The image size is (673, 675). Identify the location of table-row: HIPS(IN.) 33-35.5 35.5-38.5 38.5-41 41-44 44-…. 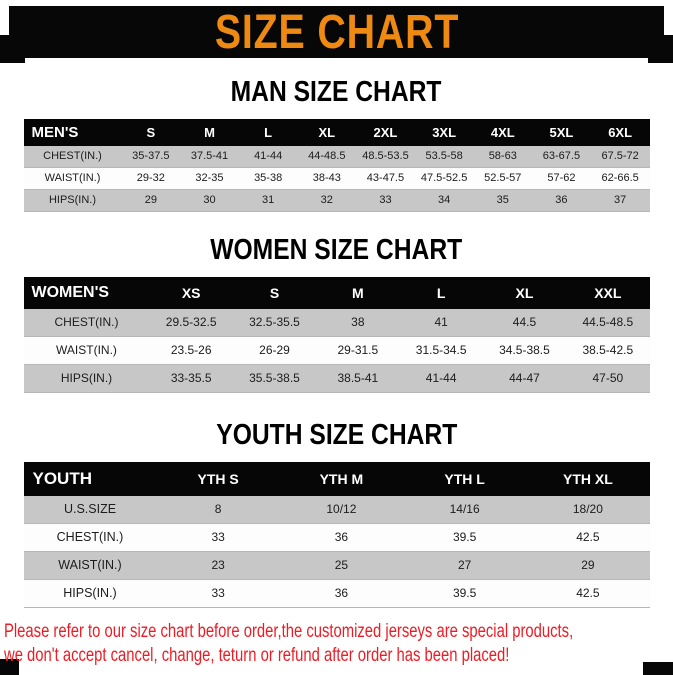
(336, 378).